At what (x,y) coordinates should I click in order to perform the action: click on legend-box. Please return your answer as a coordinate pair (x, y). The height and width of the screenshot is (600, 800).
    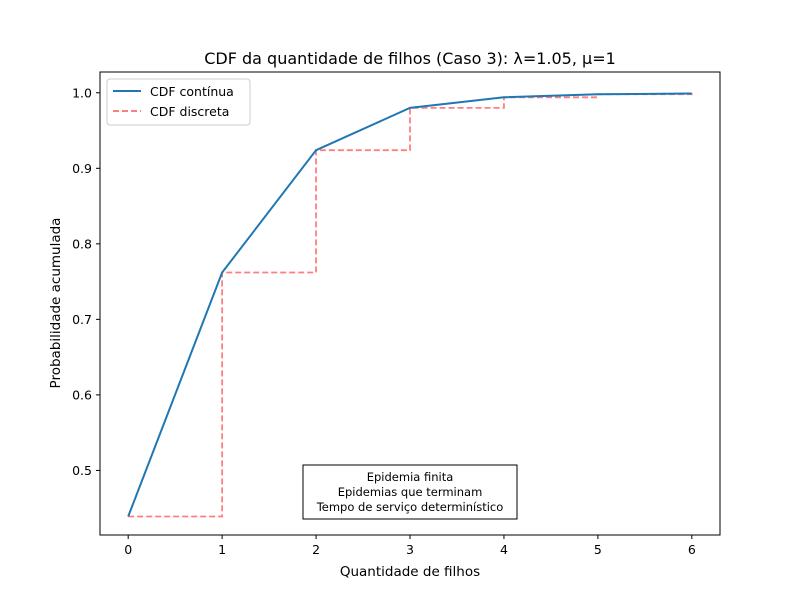
    Looking at the image, I should click on (178, 102).